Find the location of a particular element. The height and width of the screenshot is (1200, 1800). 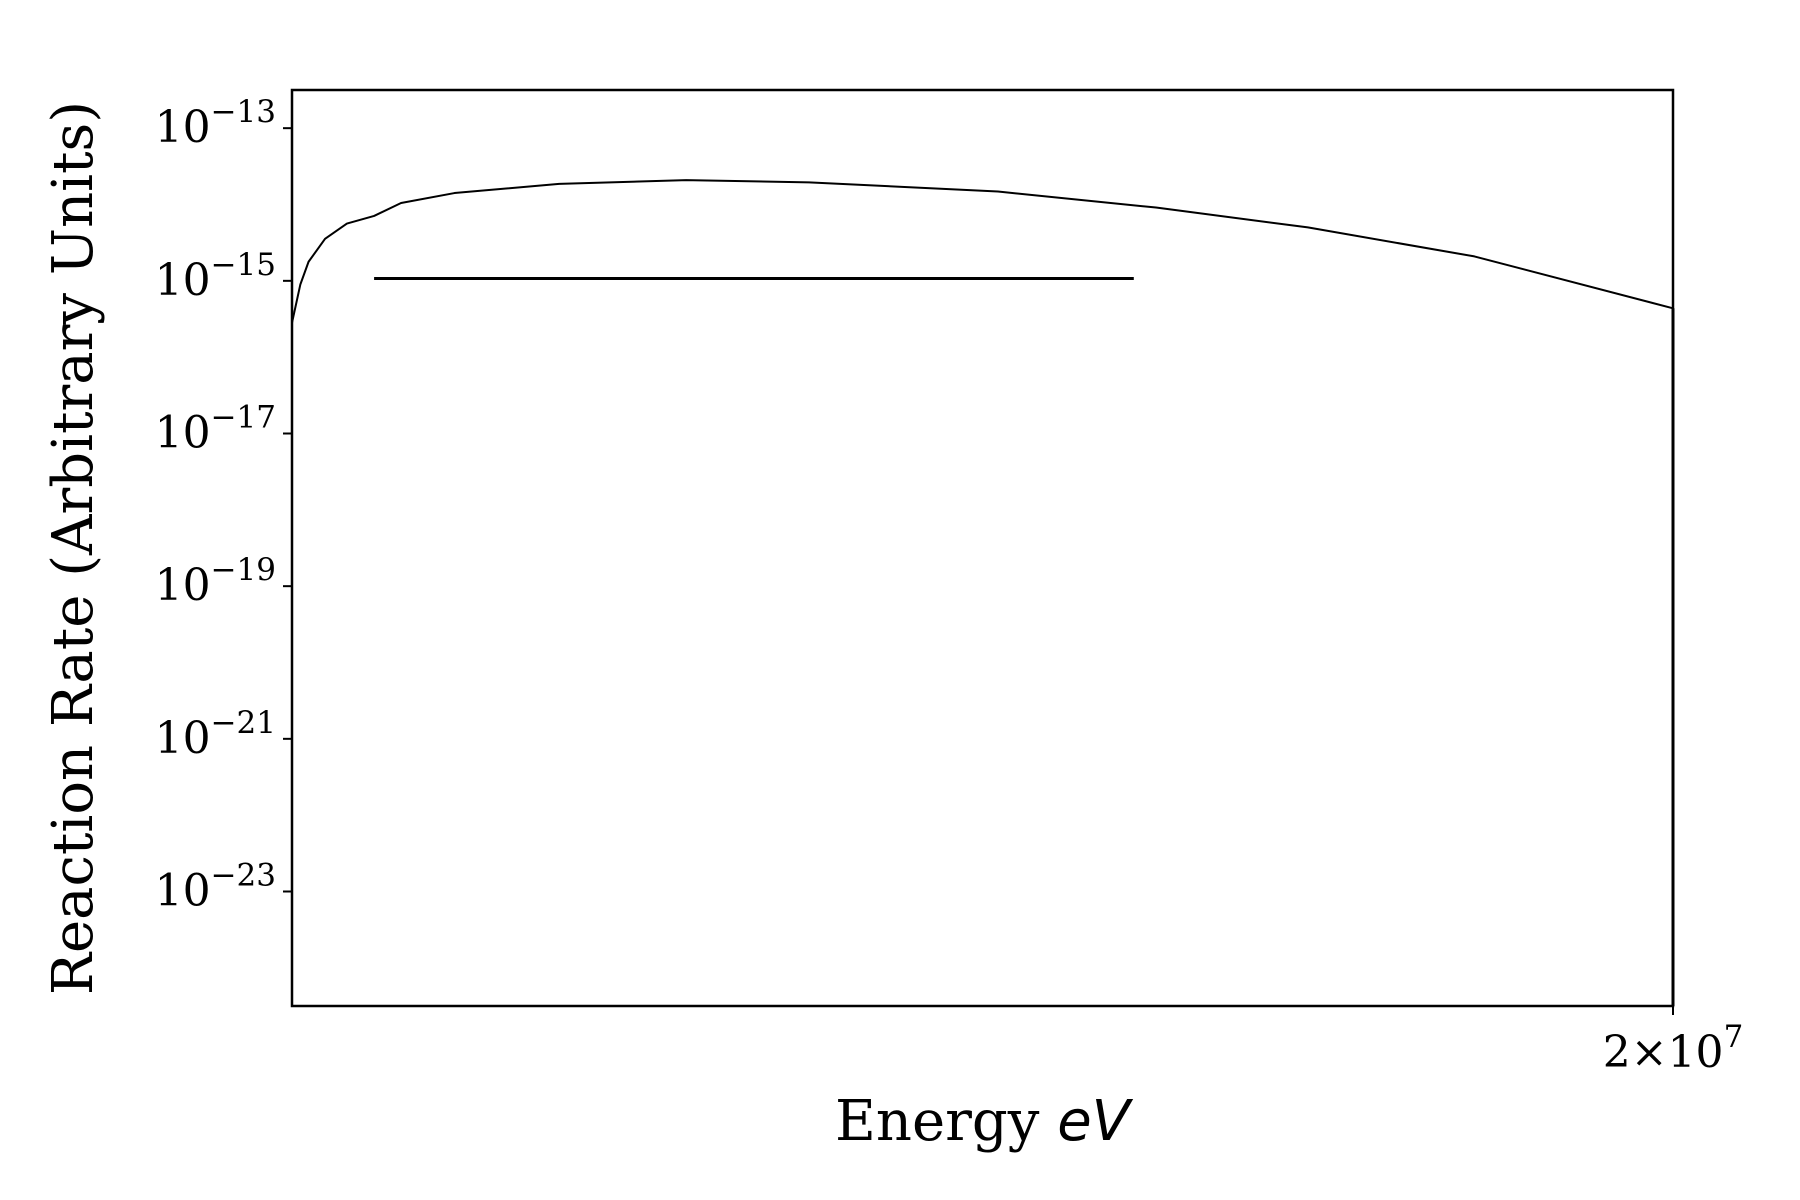

y-tick-label-exponent: −21 is located at coordinates (243, 723).